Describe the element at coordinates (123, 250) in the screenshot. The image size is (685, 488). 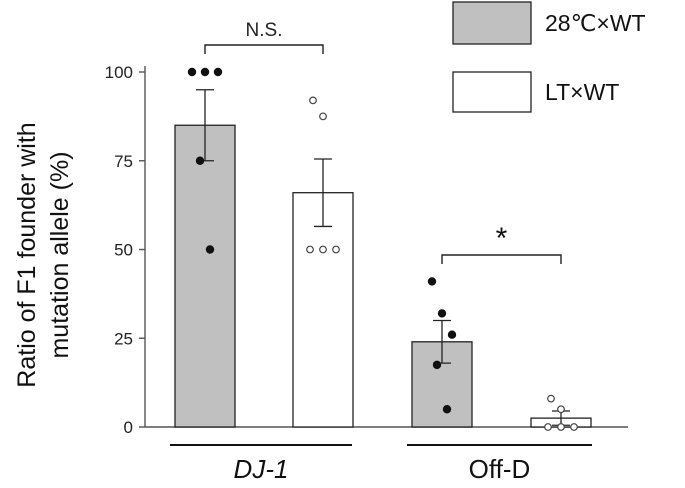
I see `y-tick-label: 50` at that location.